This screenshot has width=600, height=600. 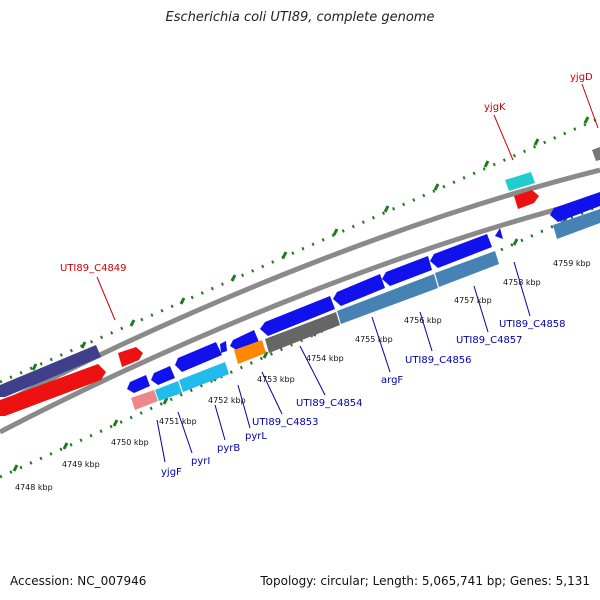 I want to click on connector-yjgD, so click(x=590, y=106).